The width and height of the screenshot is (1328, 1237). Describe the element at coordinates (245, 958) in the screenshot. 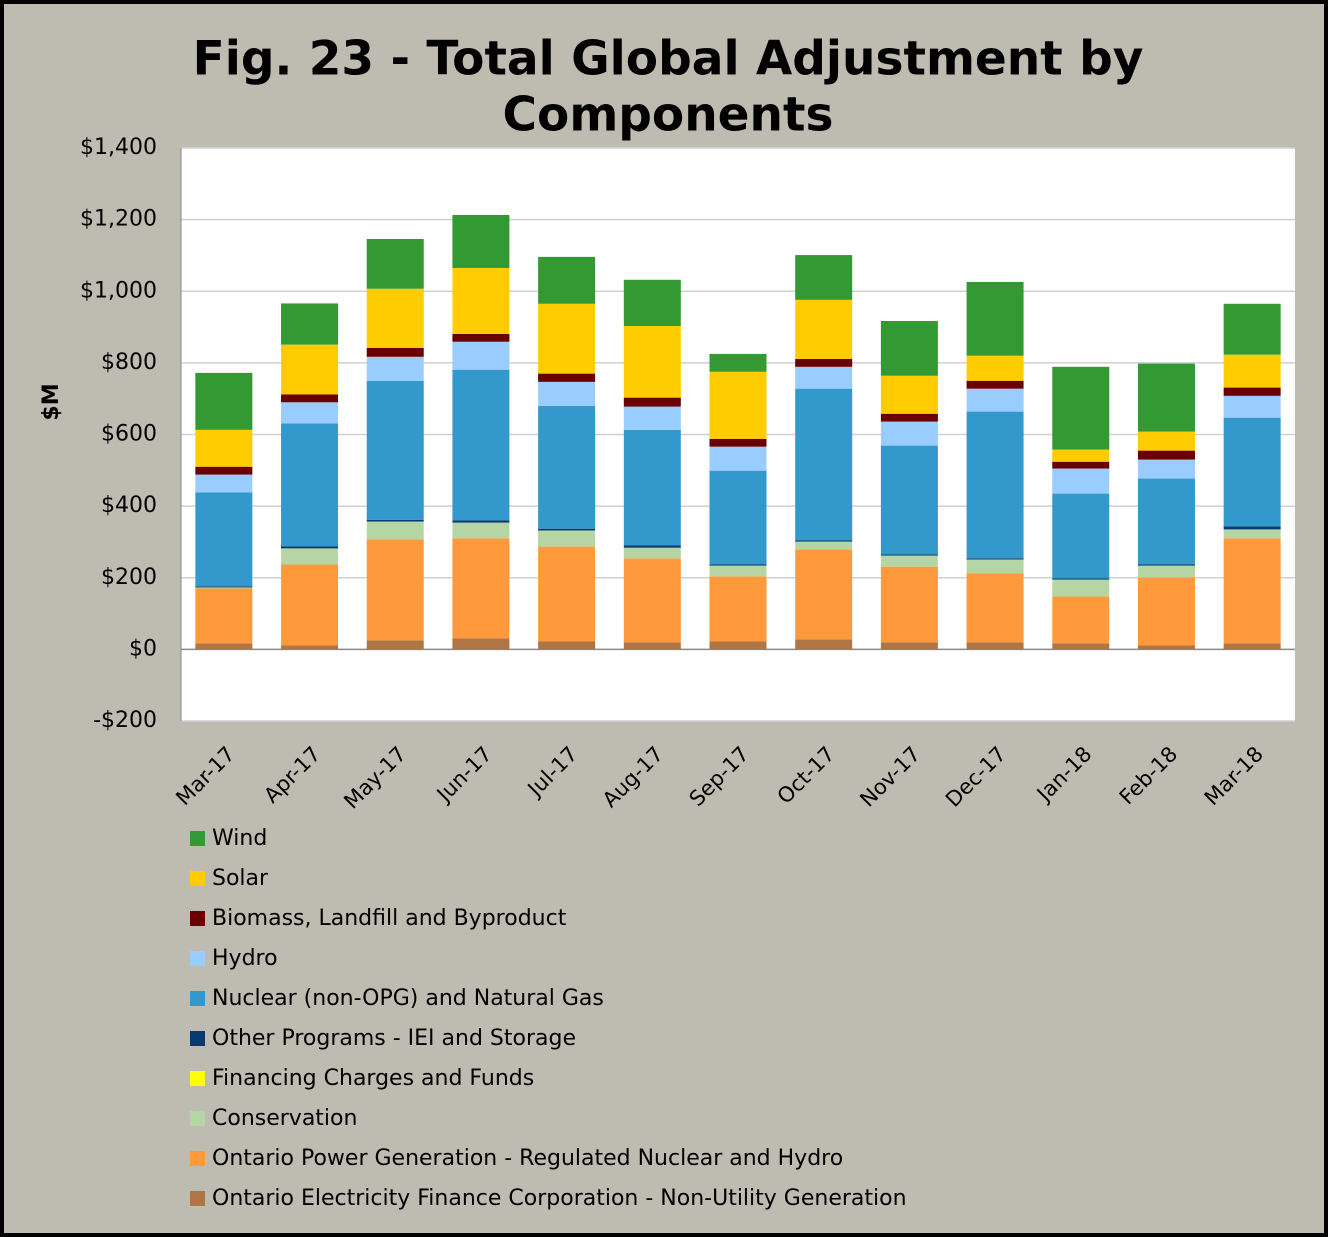

I see `legend-label: Hydro` at that location.